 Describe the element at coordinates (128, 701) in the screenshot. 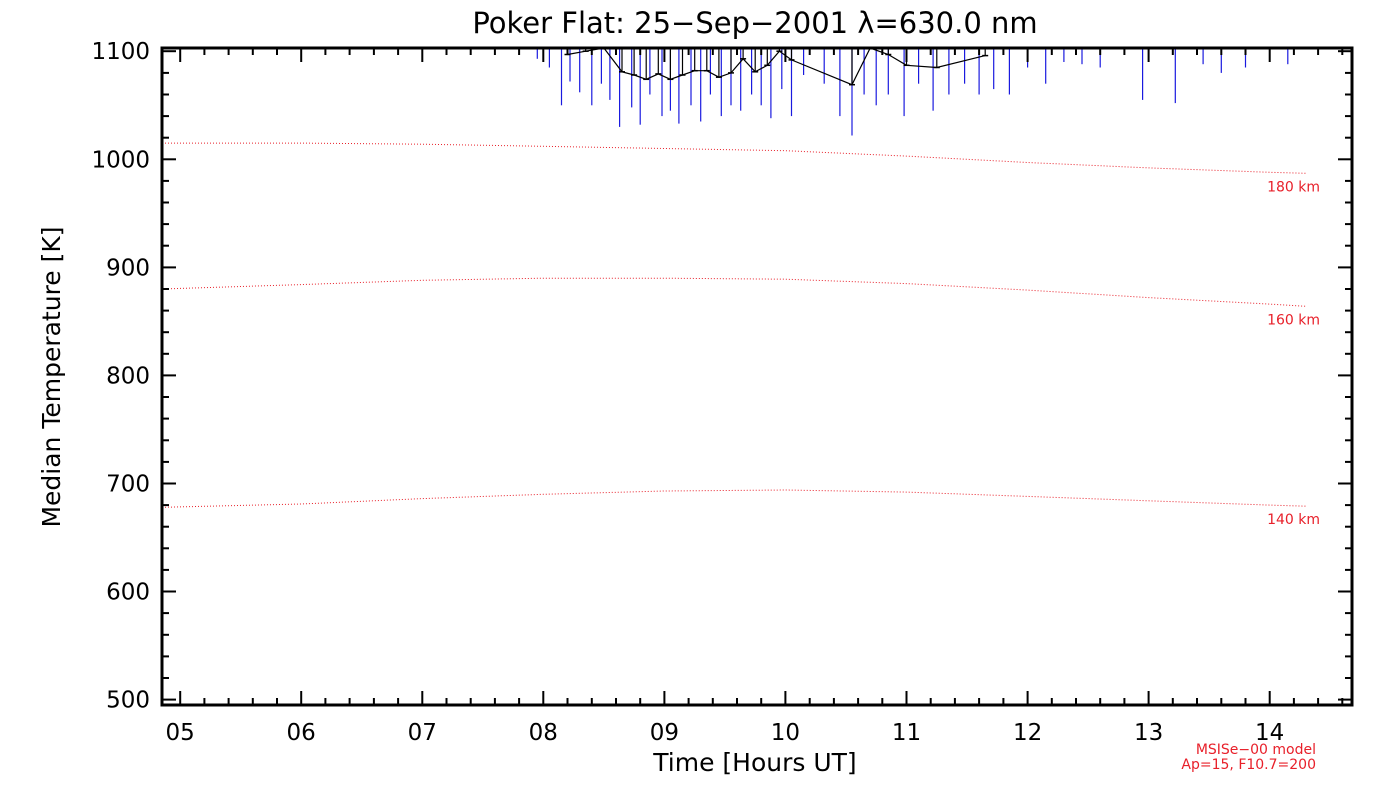

I see `y-tick-label: 500` at that location.